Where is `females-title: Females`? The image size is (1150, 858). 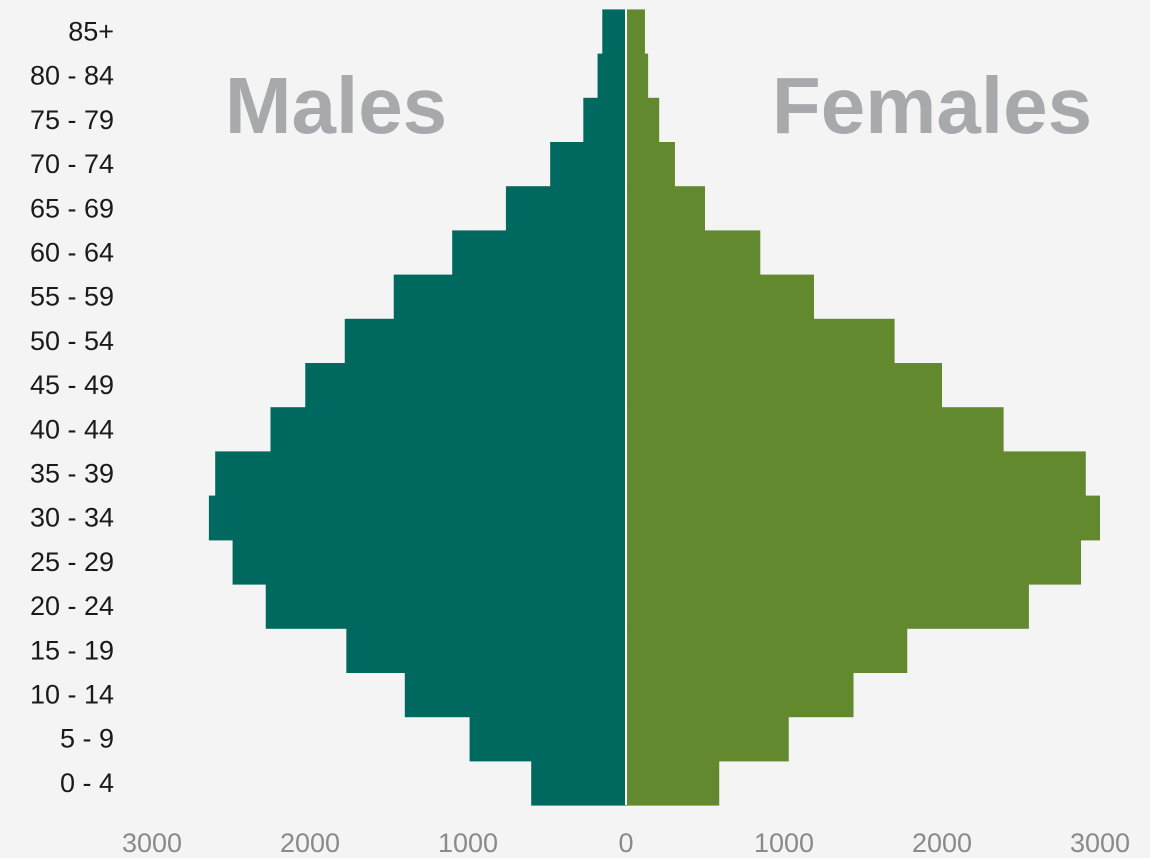
females-title: Females is located at coordinates (932, 105).